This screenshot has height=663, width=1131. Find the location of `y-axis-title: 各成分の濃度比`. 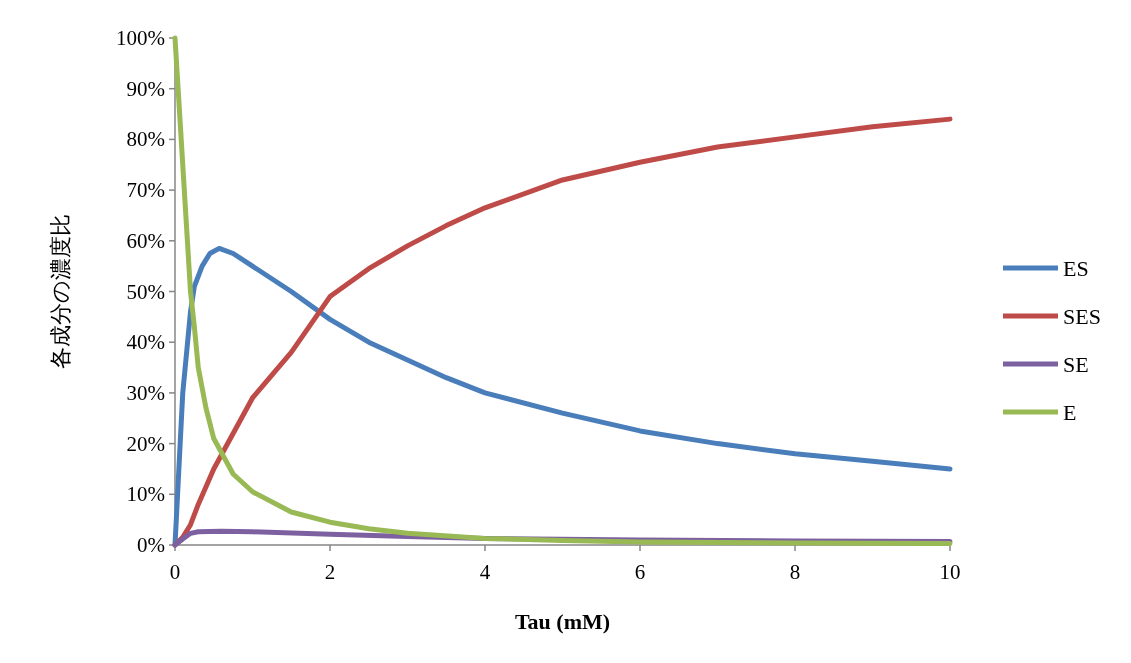

y-axis-title: 各成分の濃度比 is located at coordinates (60, 291).